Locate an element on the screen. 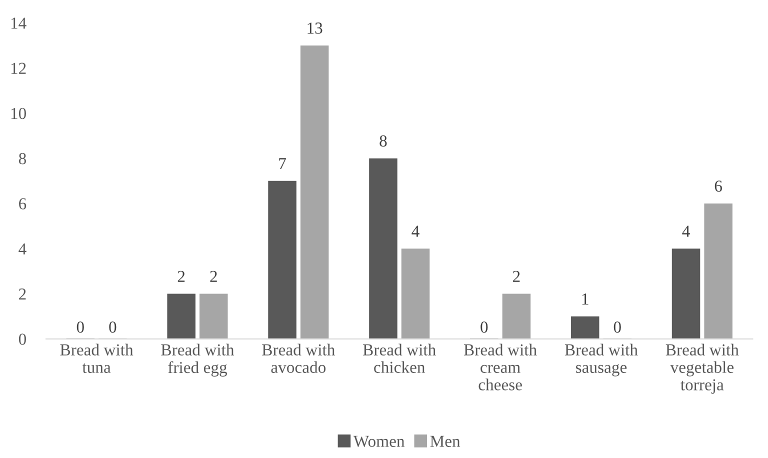  y-tick-label: 2 is located at coordinates (22, 294).